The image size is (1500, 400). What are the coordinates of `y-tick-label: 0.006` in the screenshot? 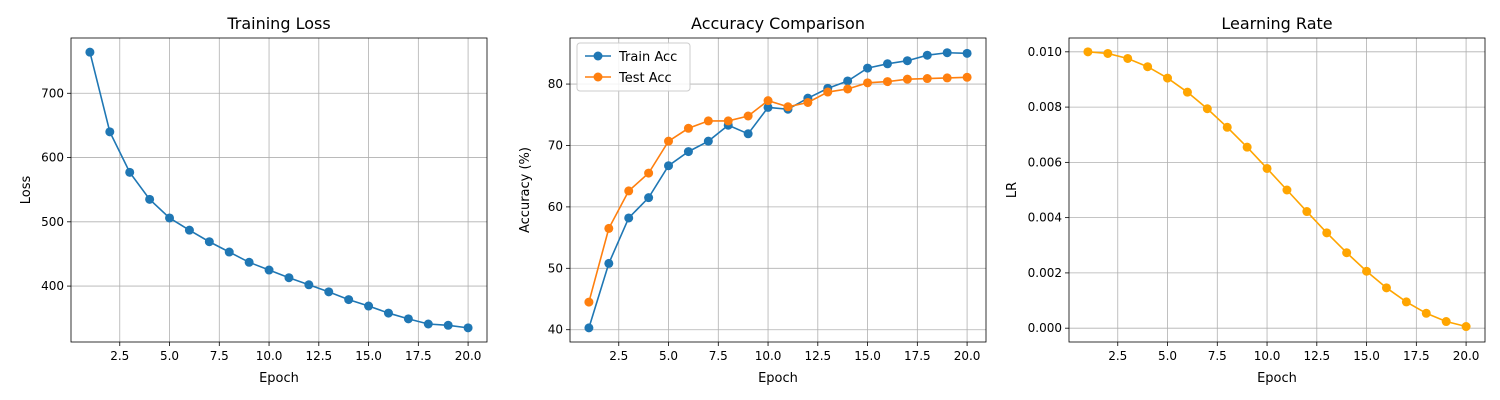 It's located at (1045, 162).